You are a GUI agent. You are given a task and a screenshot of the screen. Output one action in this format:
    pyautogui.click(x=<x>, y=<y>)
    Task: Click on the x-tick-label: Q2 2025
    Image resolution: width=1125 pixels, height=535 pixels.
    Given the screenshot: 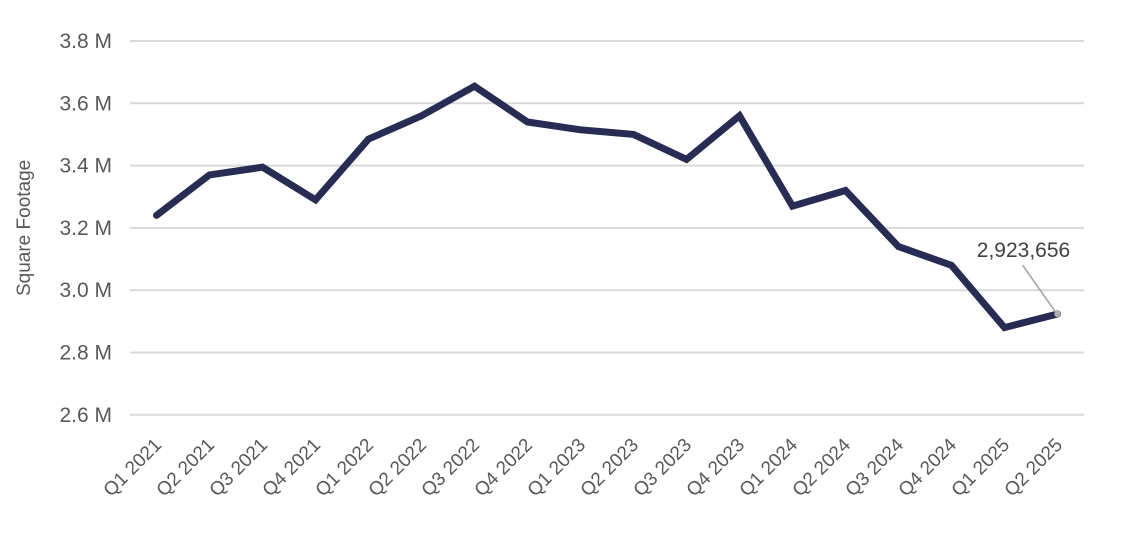 What is the action you would take?
    pyautogui.click(x=1034, y=468)
    